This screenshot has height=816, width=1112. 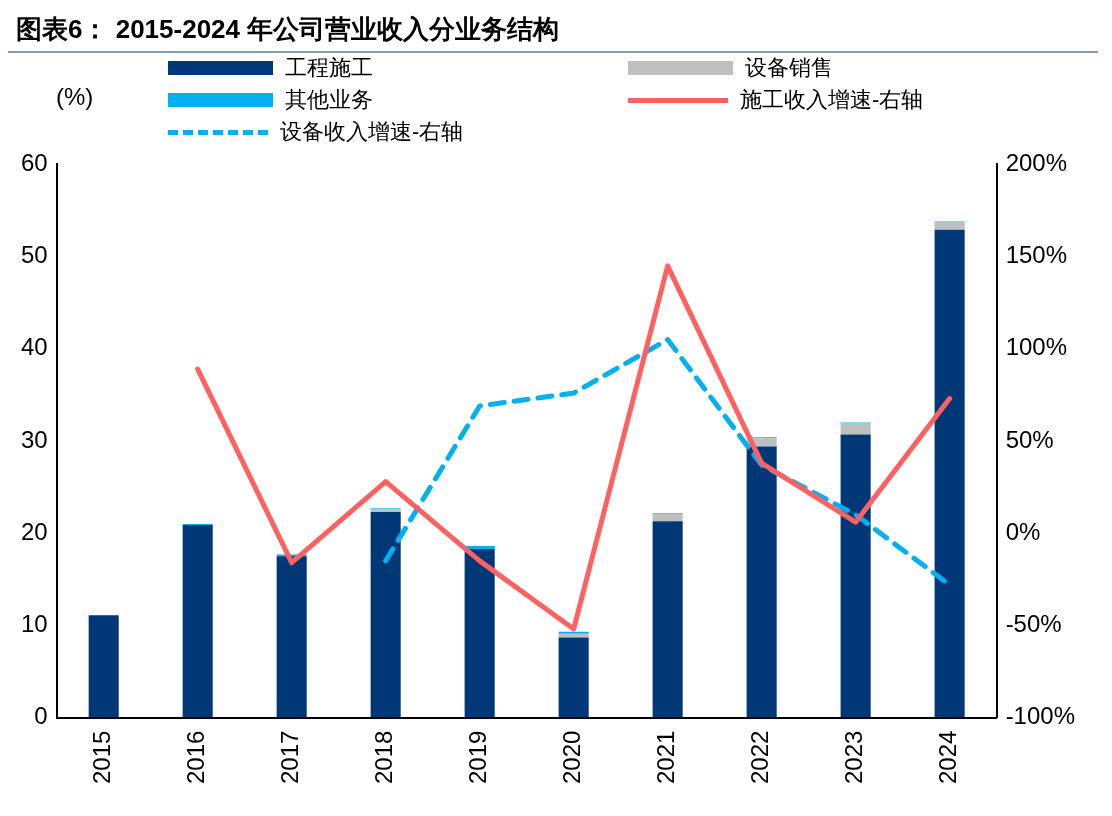 What do you see at coordinates (478, 757) in the screenshot?
I see `x-tick-label: 2019` at bounding box center [478, 757].